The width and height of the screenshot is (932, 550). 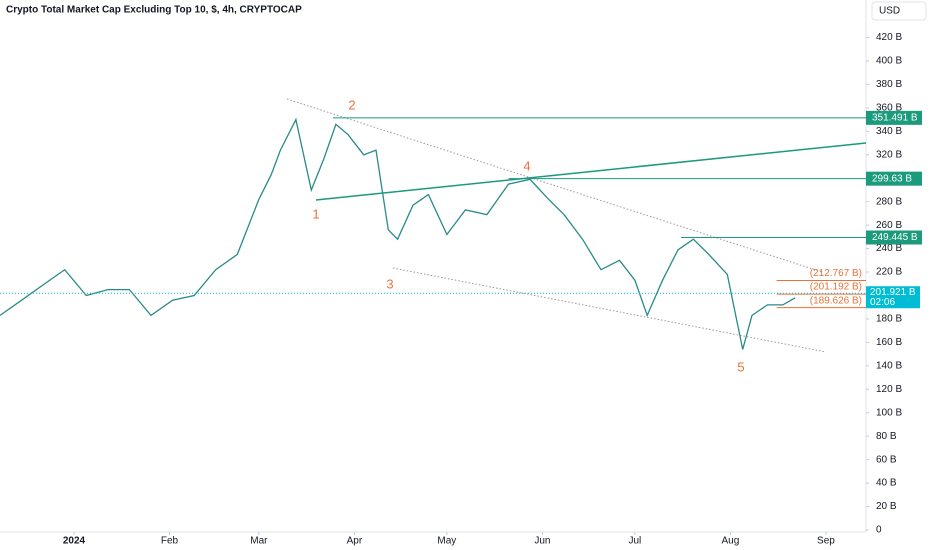 What do you see at coordinates (889, 248) in the screenshot?
I see `y-tick-label: 240 B` at bounding box center [889, 248].